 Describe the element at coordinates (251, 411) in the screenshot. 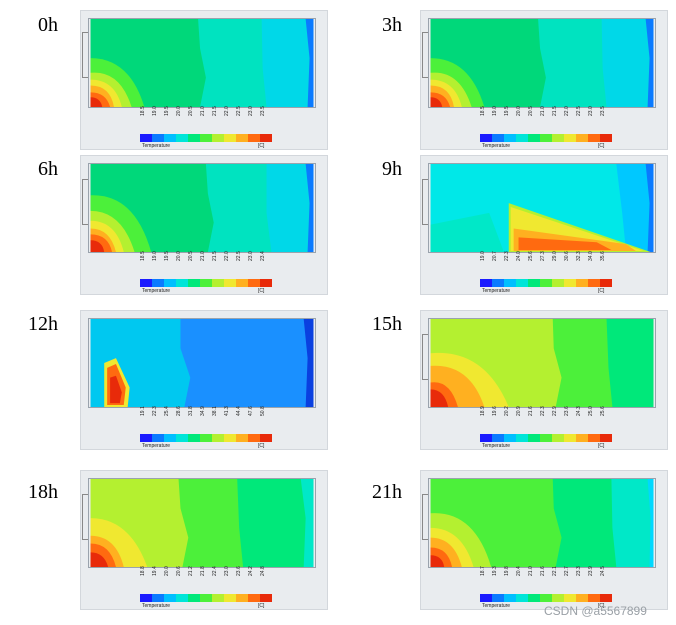

I see `legend-tick: 47.6` at that location.